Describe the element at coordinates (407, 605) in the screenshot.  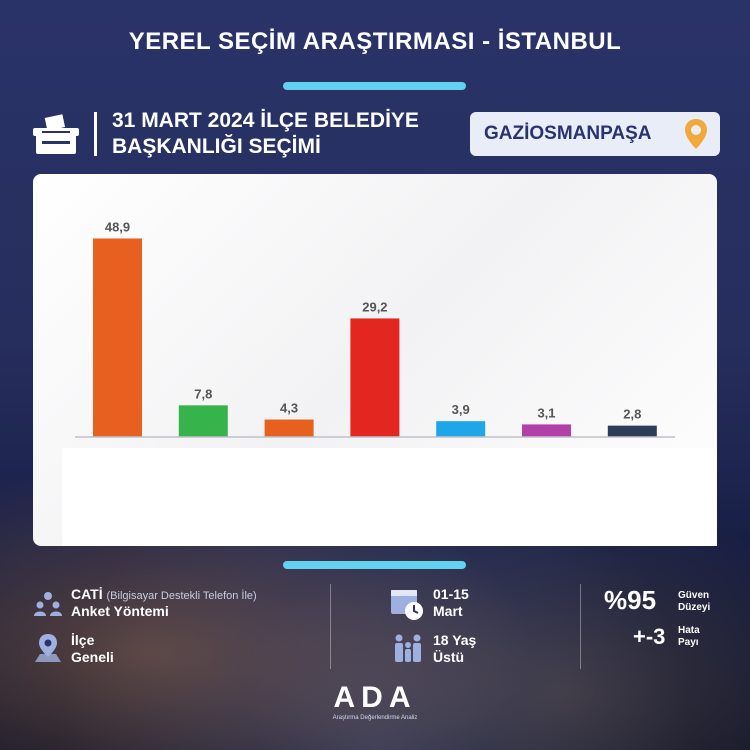
I see `calendar-clock-icon` at that location.